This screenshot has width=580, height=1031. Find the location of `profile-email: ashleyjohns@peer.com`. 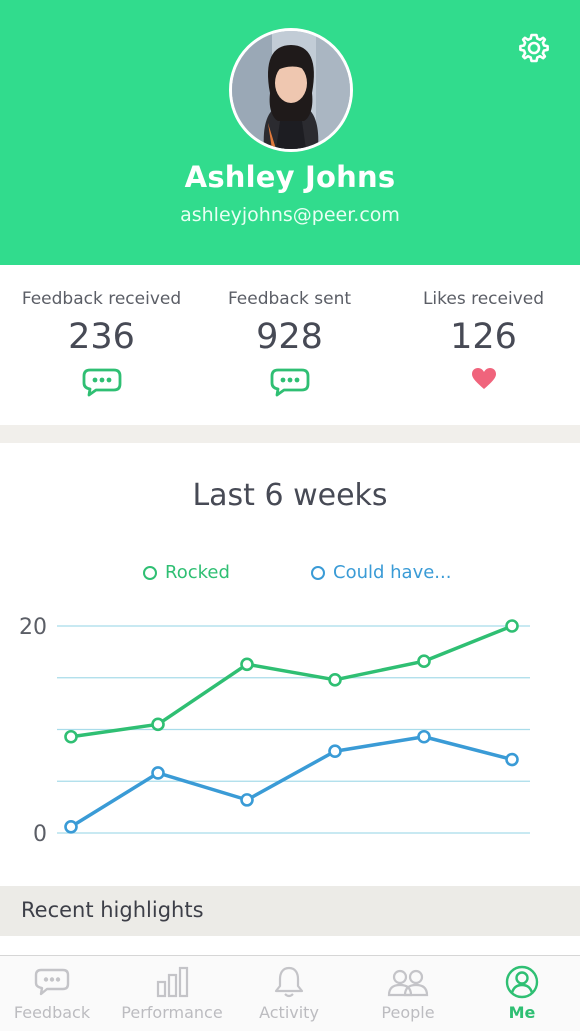

profile-email: ashleyjohns@peer.com is located at coordinates (290, 215).